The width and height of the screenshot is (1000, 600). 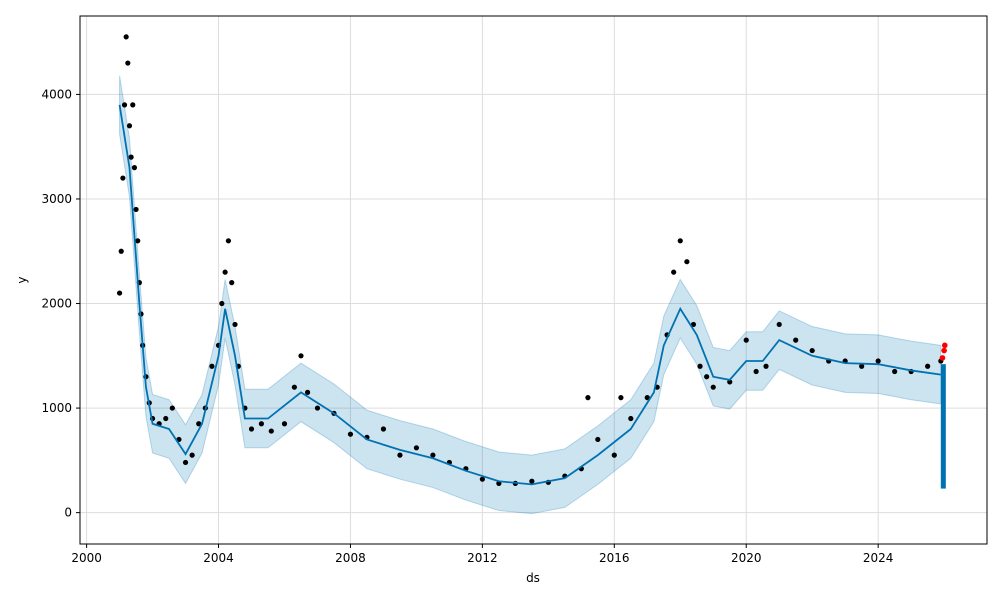 I want to click on y-tick-label: 4000, so click(x=56, y=94).